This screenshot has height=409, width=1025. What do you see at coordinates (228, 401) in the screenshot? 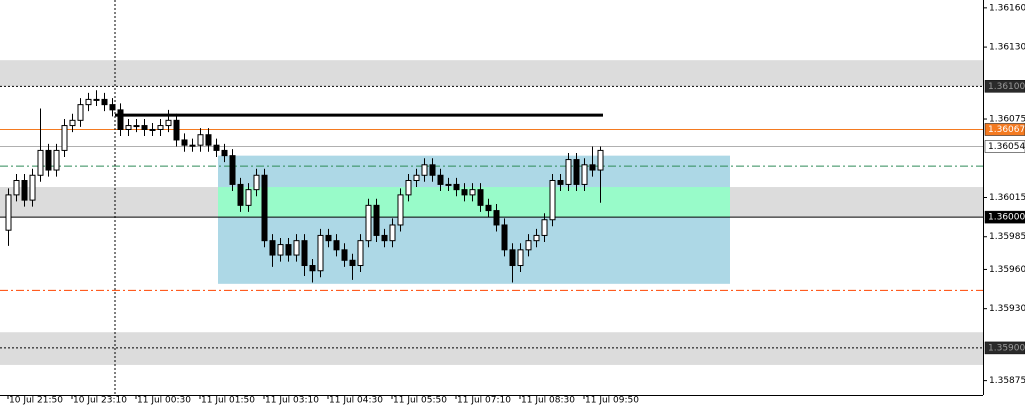
I see `x-tick-label: 11 Jul 01:50` at bounding box center [228, 401].